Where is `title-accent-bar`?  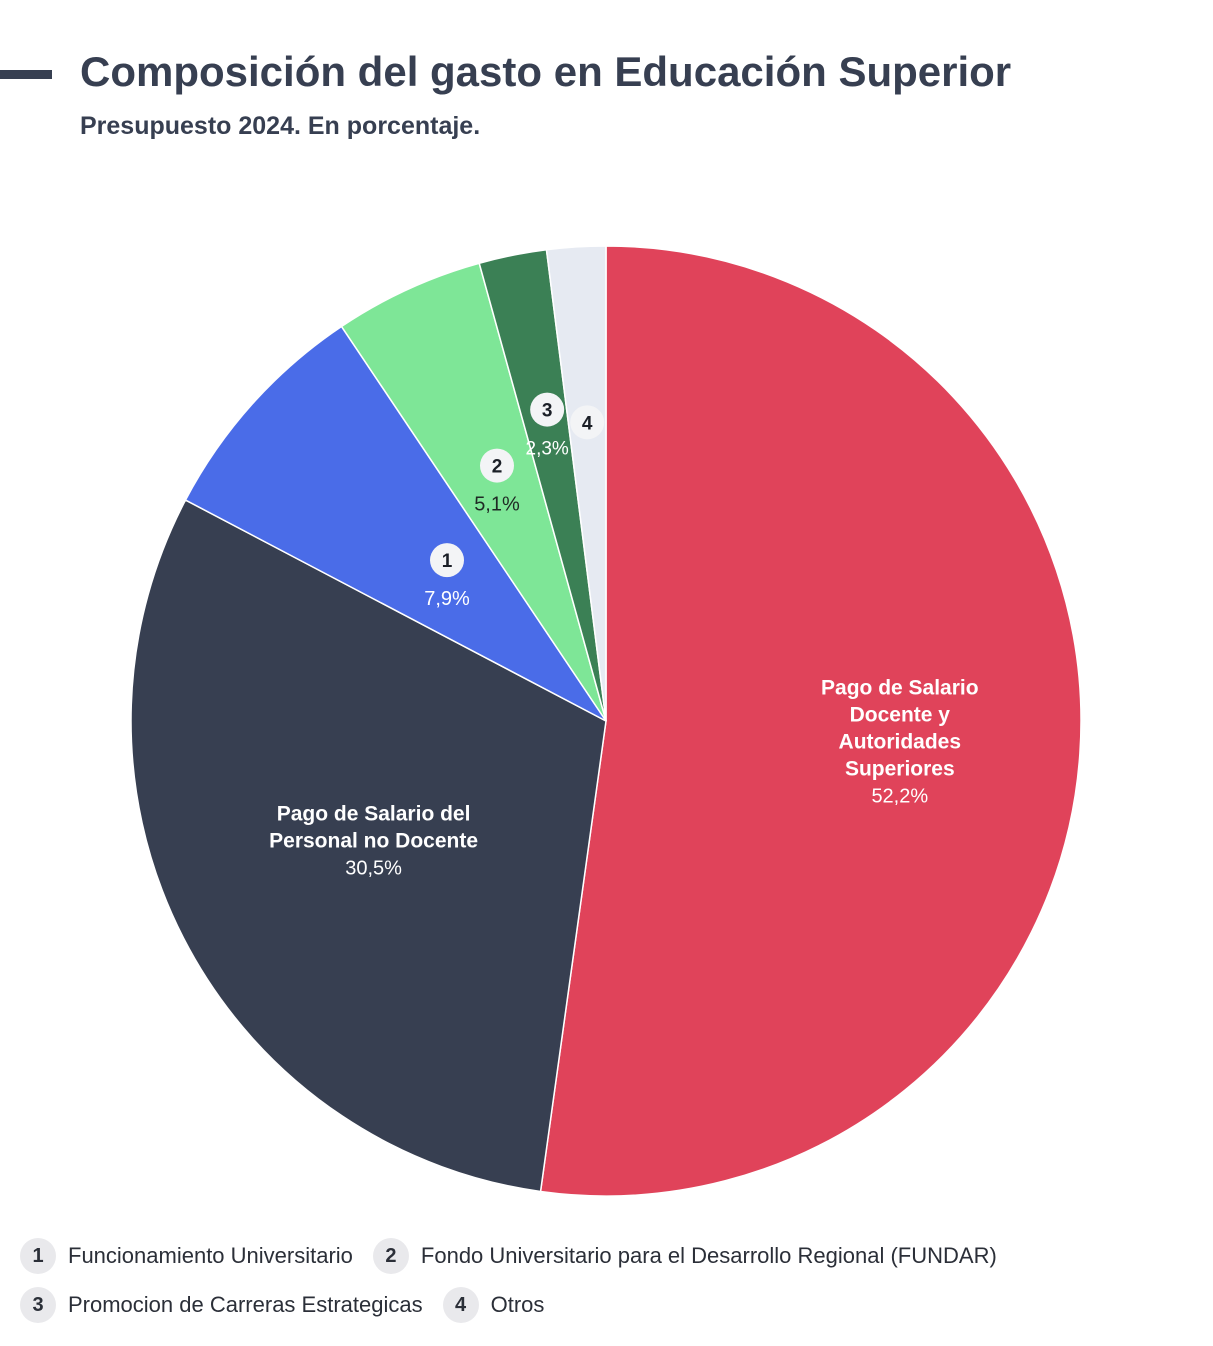
title-accent-bar is located at coordinates (26, 74).